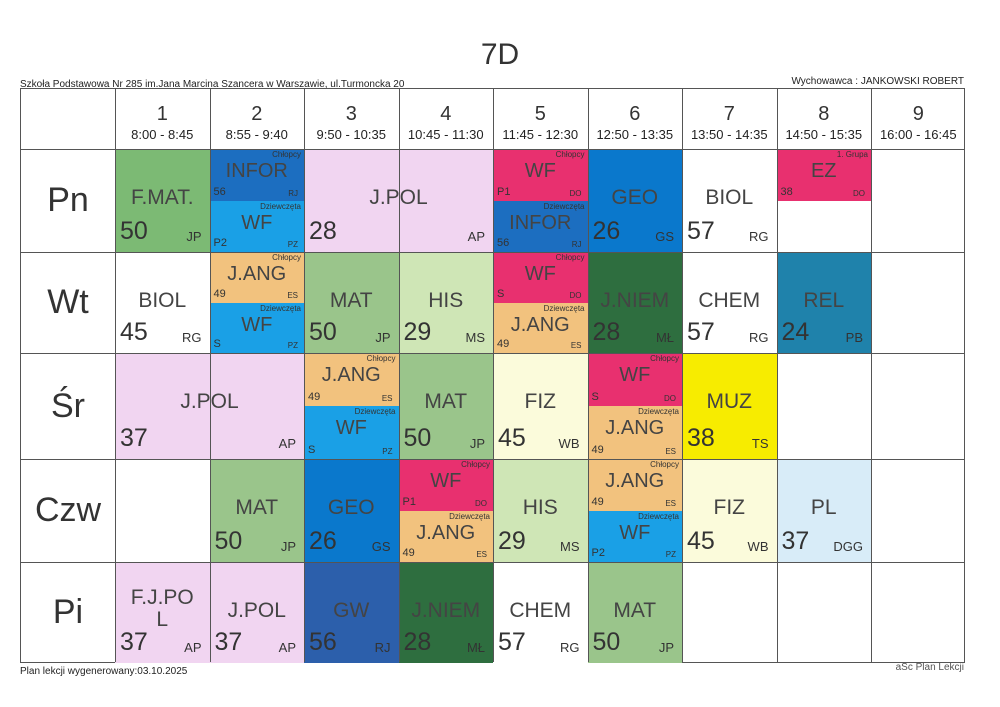  Describe the element at coordinates (256, 612) in the screenshot. I see `lesson-cell: J.POL 37 AP` at that location.